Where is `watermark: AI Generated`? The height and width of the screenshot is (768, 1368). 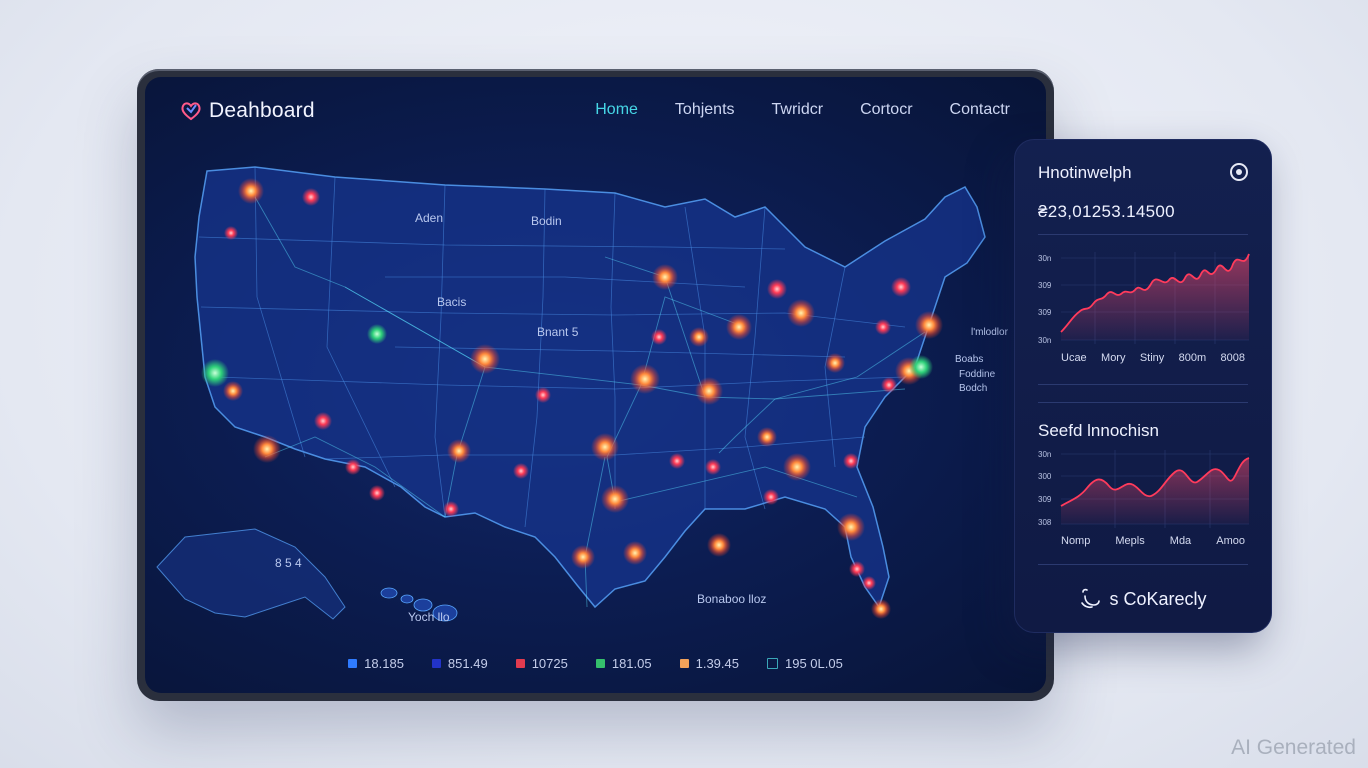
watermark: AI Generated is located at coordinates (1293, 747).